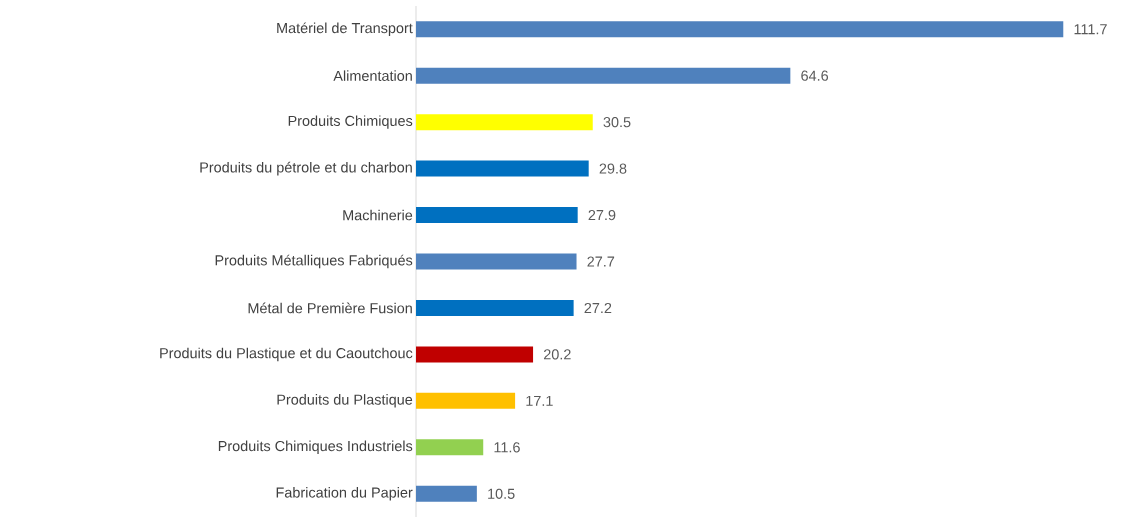  Describe the element at coordinates (306, 168) in the screenshot. I see `y-tick-label: Produits du pétrole et du charbon` at that location.